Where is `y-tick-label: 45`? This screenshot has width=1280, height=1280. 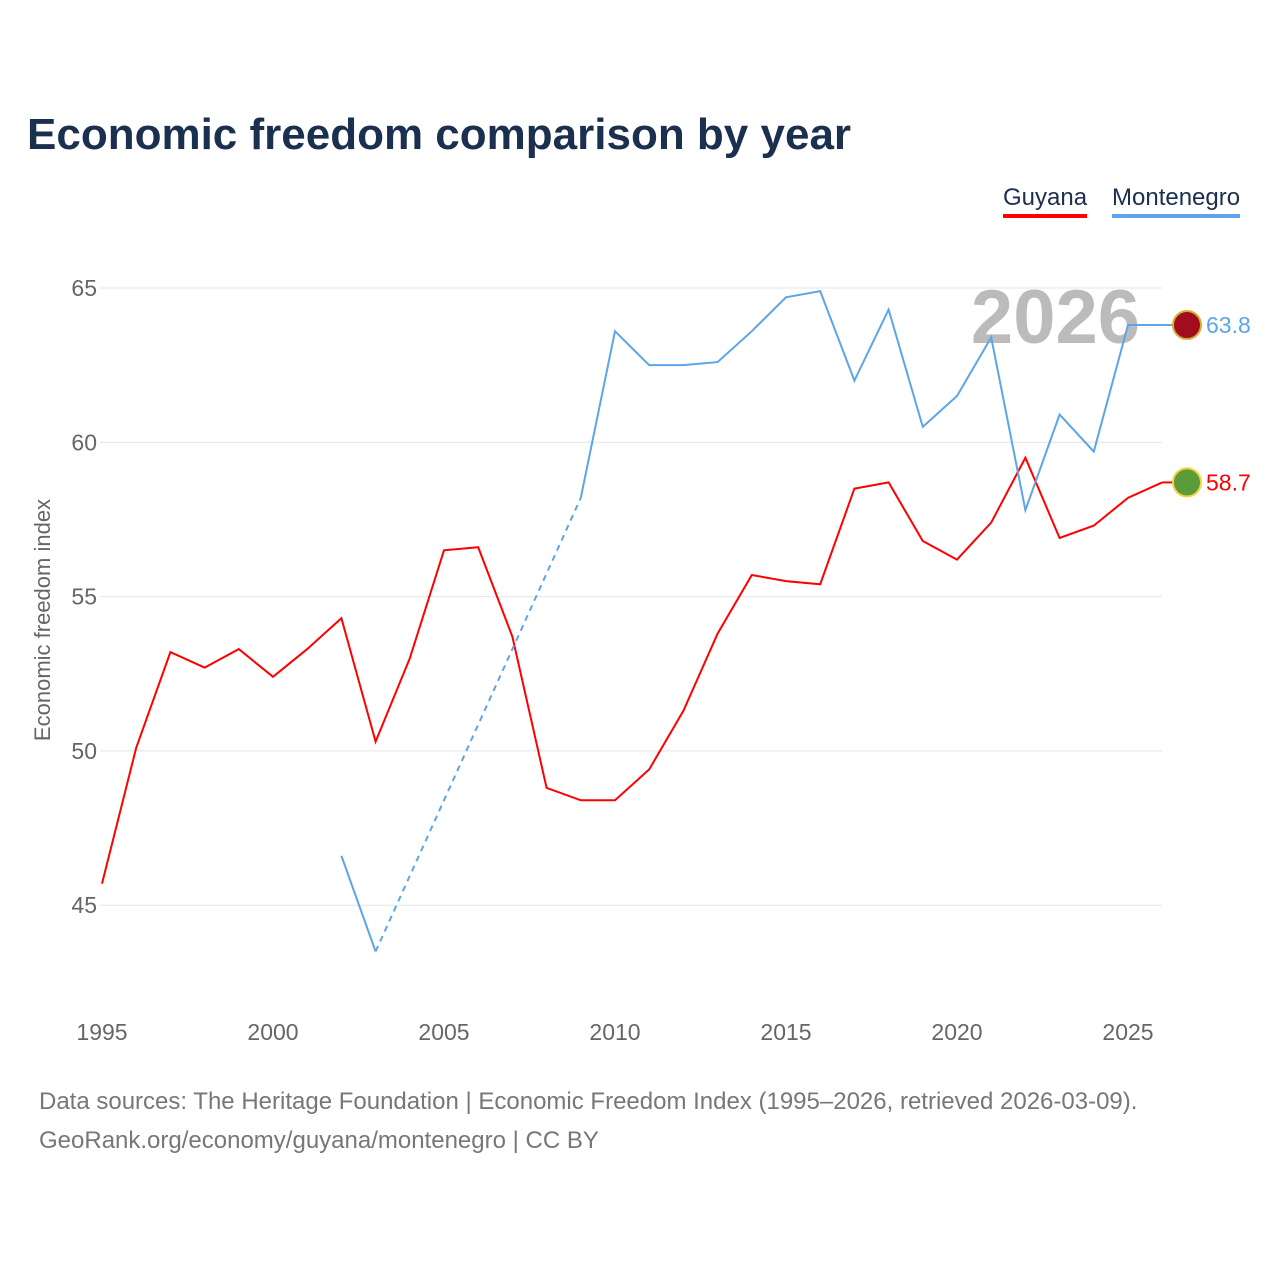
y-tick-label: 45 is located at coordinates (84, 905).